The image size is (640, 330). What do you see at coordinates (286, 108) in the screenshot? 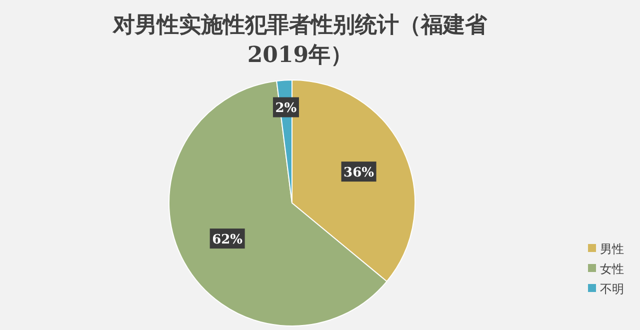
I see `data-label: 2%` at bounding box center [286, 108].